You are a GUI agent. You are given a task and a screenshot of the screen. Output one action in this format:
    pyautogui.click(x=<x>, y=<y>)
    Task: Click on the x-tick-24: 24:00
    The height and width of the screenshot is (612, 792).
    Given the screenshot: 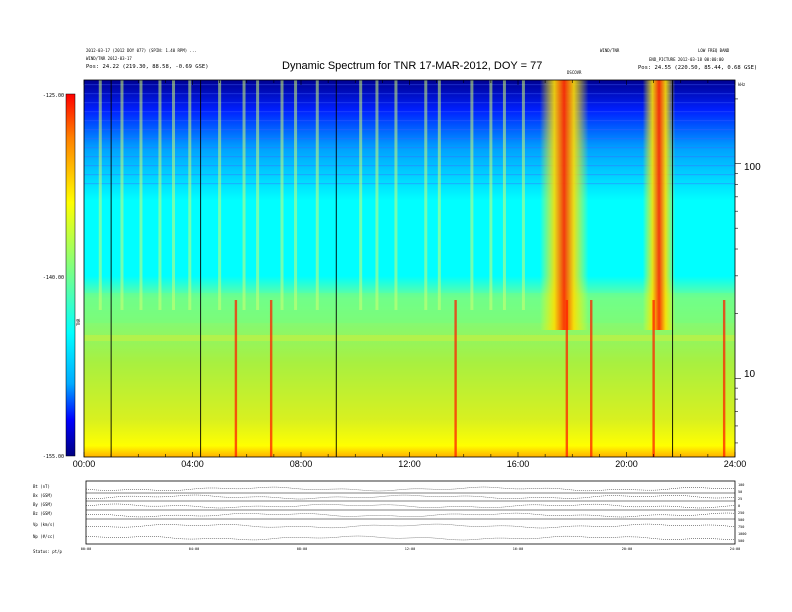 What is the action you would take?
    pyautogui.click(x=735, y=464)
    